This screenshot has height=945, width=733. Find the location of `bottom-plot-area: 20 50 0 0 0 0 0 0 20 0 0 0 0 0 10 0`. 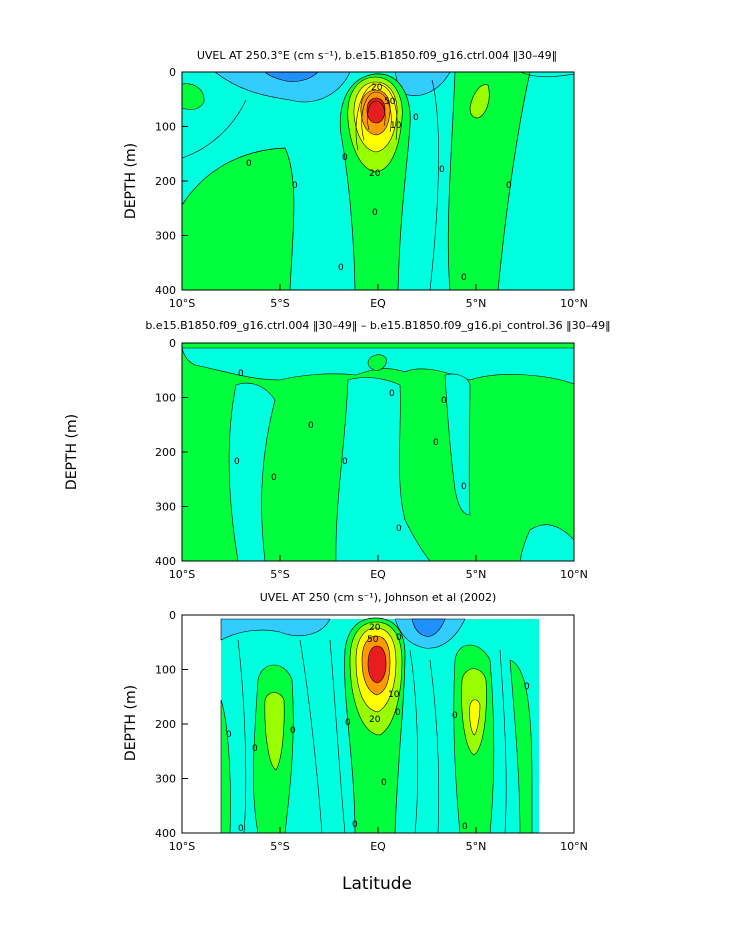

bottom-plot-area: 20 50 0 0 0 0 0 0 20 0 0 0 0 0 10 0 is located at coordinates (378, 724).